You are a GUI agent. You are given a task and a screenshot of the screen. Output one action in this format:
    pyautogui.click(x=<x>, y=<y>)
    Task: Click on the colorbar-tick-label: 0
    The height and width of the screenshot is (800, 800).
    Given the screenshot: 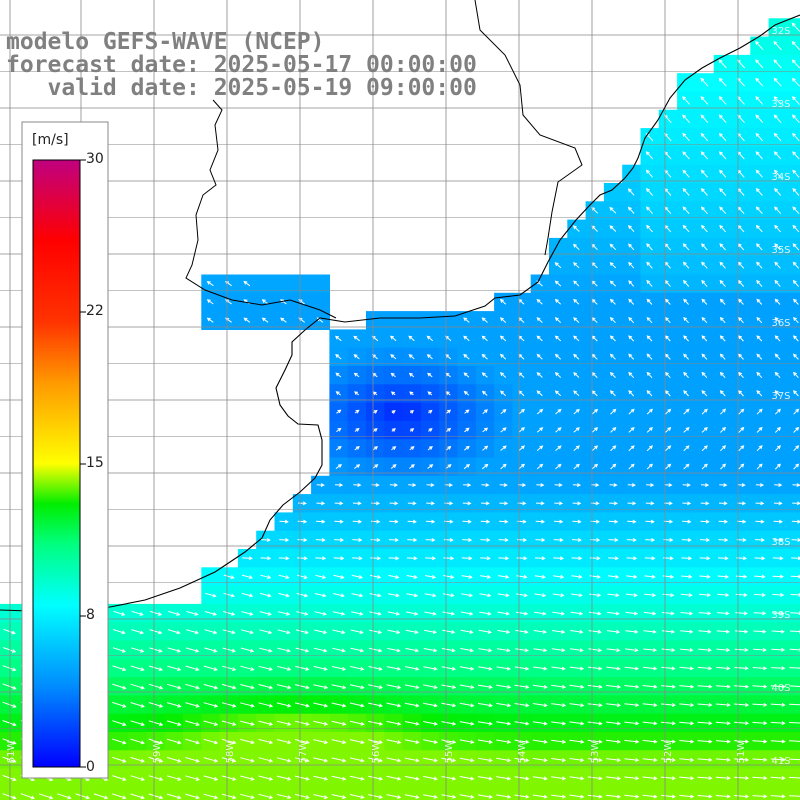 What is the action you would take?
    pyautogui.click(x=90, y=767)
    